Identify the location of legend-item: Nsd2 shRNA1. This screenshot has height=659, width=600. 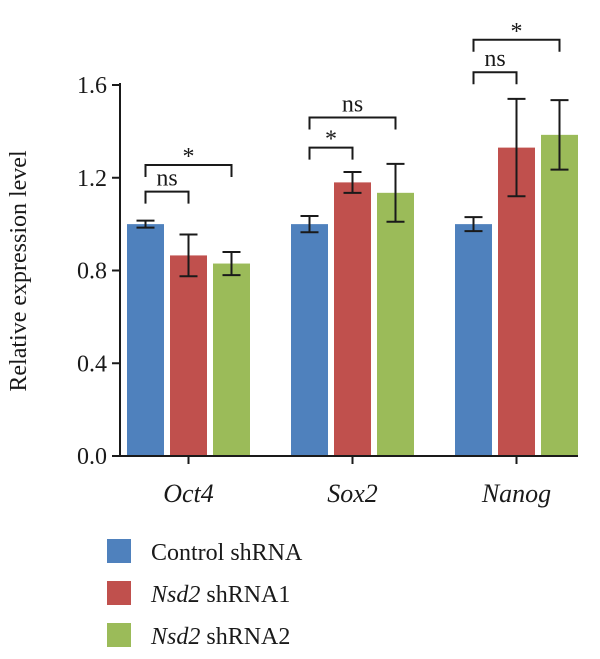
(198, 594).